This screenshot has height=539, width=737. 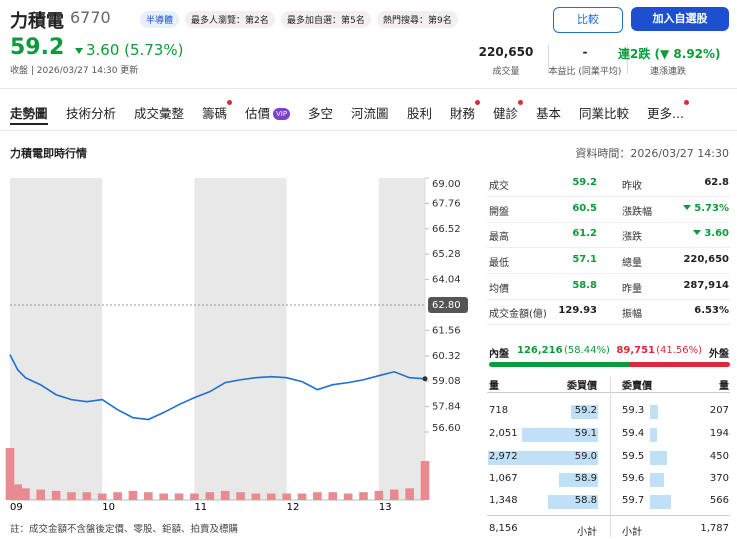 I want to click on tab: 河流圖, so click(x=370, y=112).